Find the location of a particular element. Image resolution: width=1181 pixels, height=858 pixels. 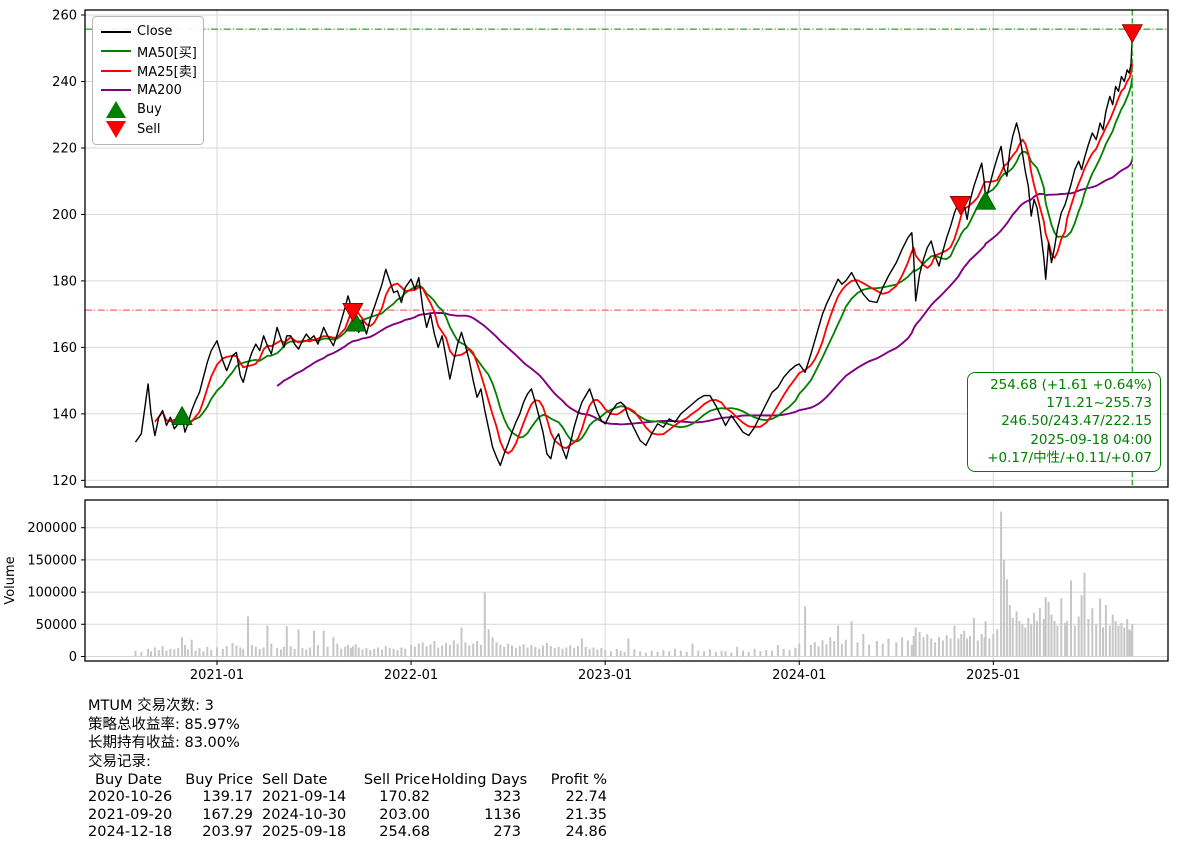

volume-tick-label: 100000 is located at coordinates (52, 593).